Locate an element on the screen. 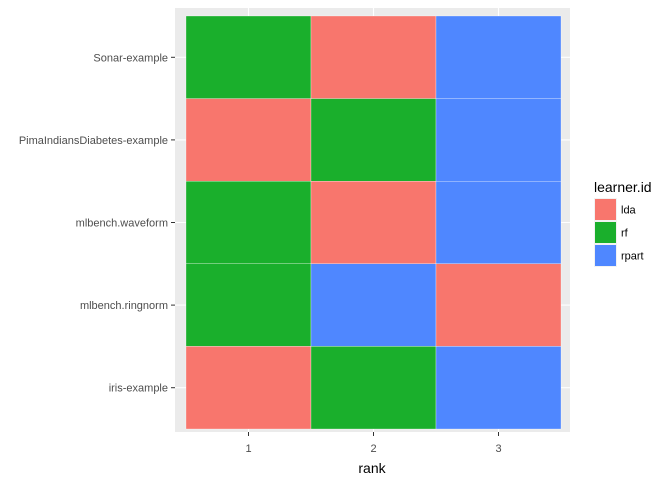 This screenshot has width=672, height=480. x-tick-label: 2 is located at coordinates (373, 449).